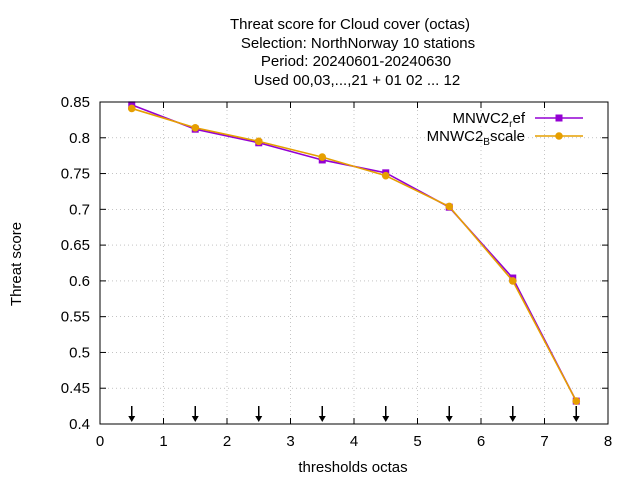  Describe the element at coordinates (488, 120) in the screenshot. I see `legend-label: MNWC2ref` at that location.